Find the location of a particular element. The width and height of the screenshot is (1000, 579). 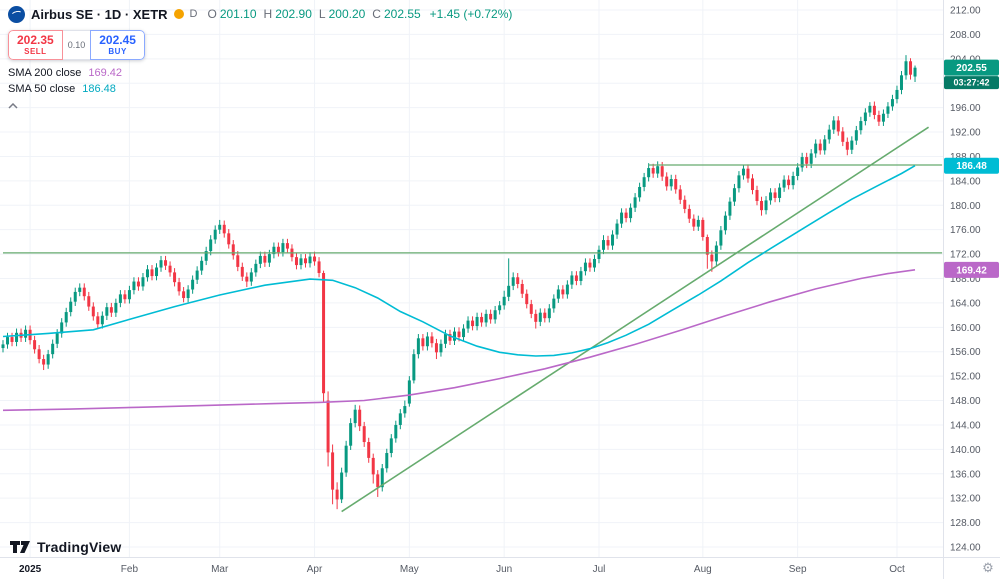

sell-price: 202.35 is located at coordinates (35, 40).